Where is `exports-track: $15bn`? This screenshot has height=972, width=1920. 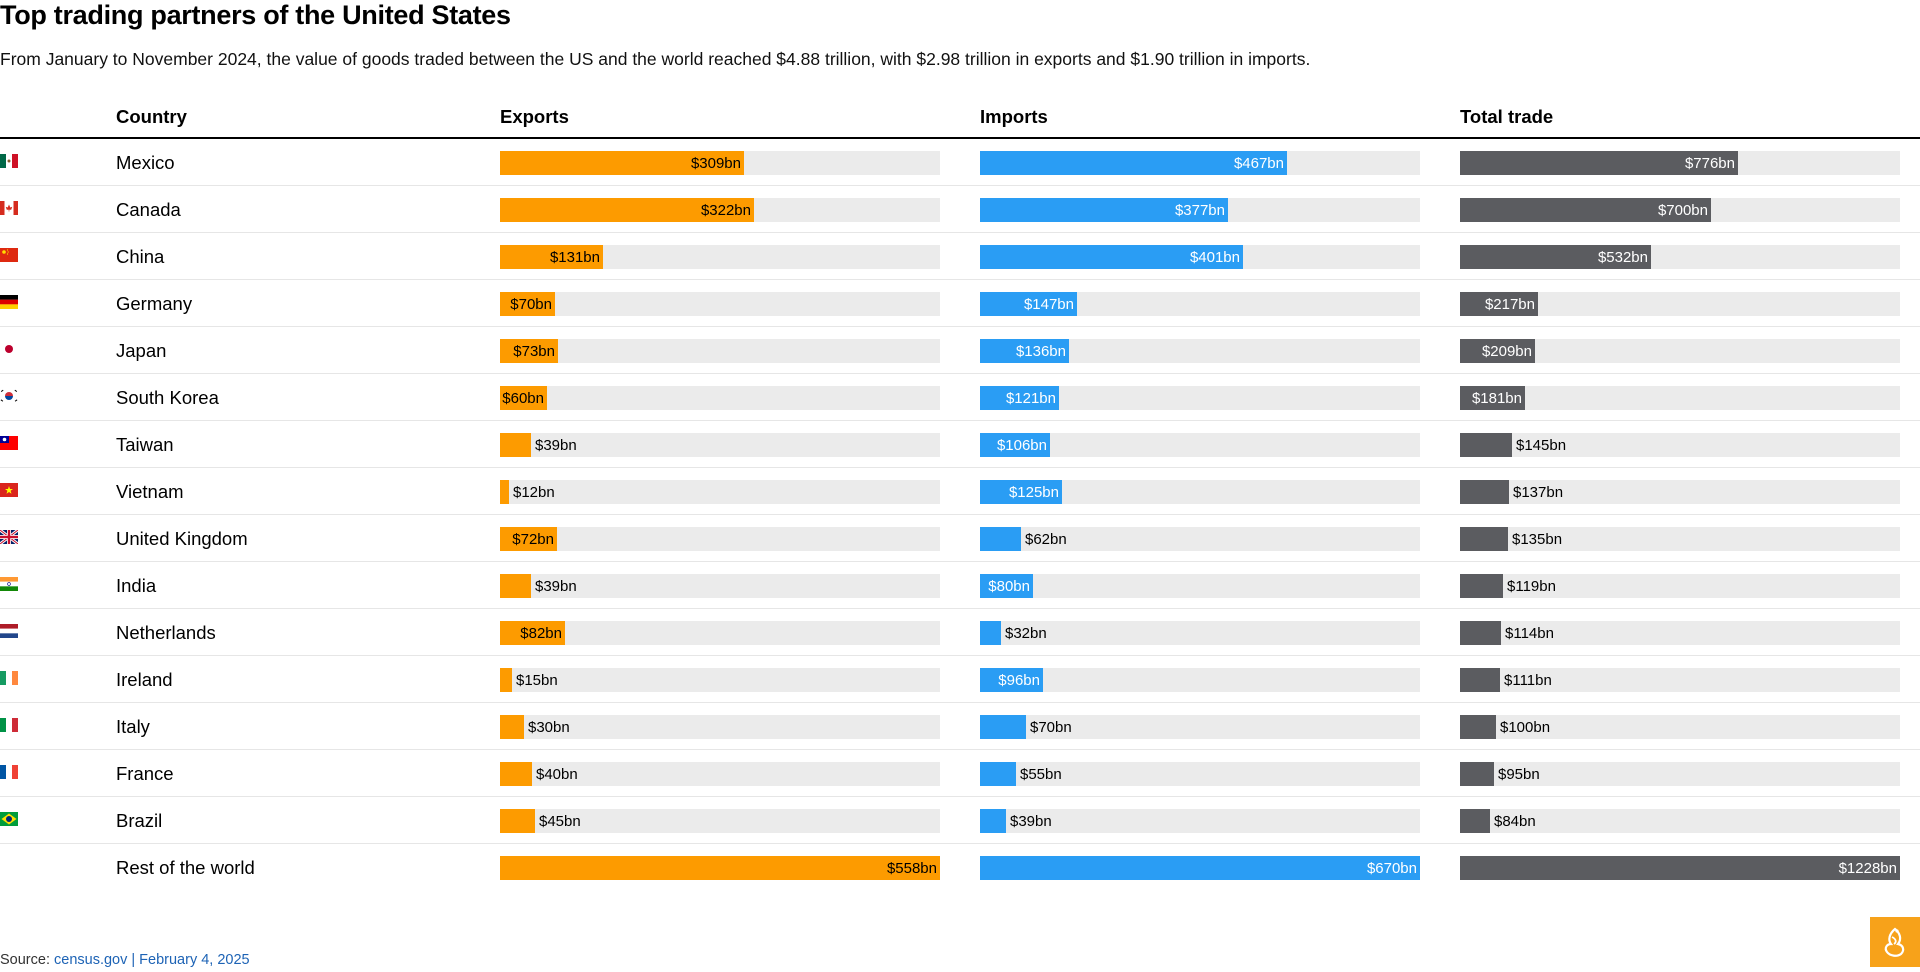
exports-track: $15bn is located at coordinates (720, 680).